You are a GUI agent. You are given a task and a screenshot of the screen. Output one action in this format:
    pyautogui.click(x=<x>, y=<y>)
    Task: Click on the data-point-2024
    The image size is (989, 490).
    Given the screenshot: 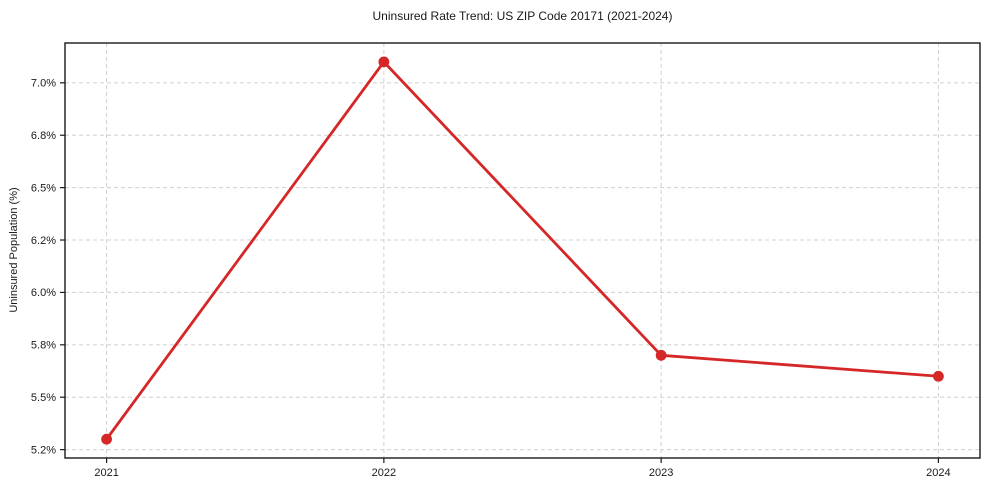 What is the action you would take?
    pyautogui.click(x=938, y=376)
    